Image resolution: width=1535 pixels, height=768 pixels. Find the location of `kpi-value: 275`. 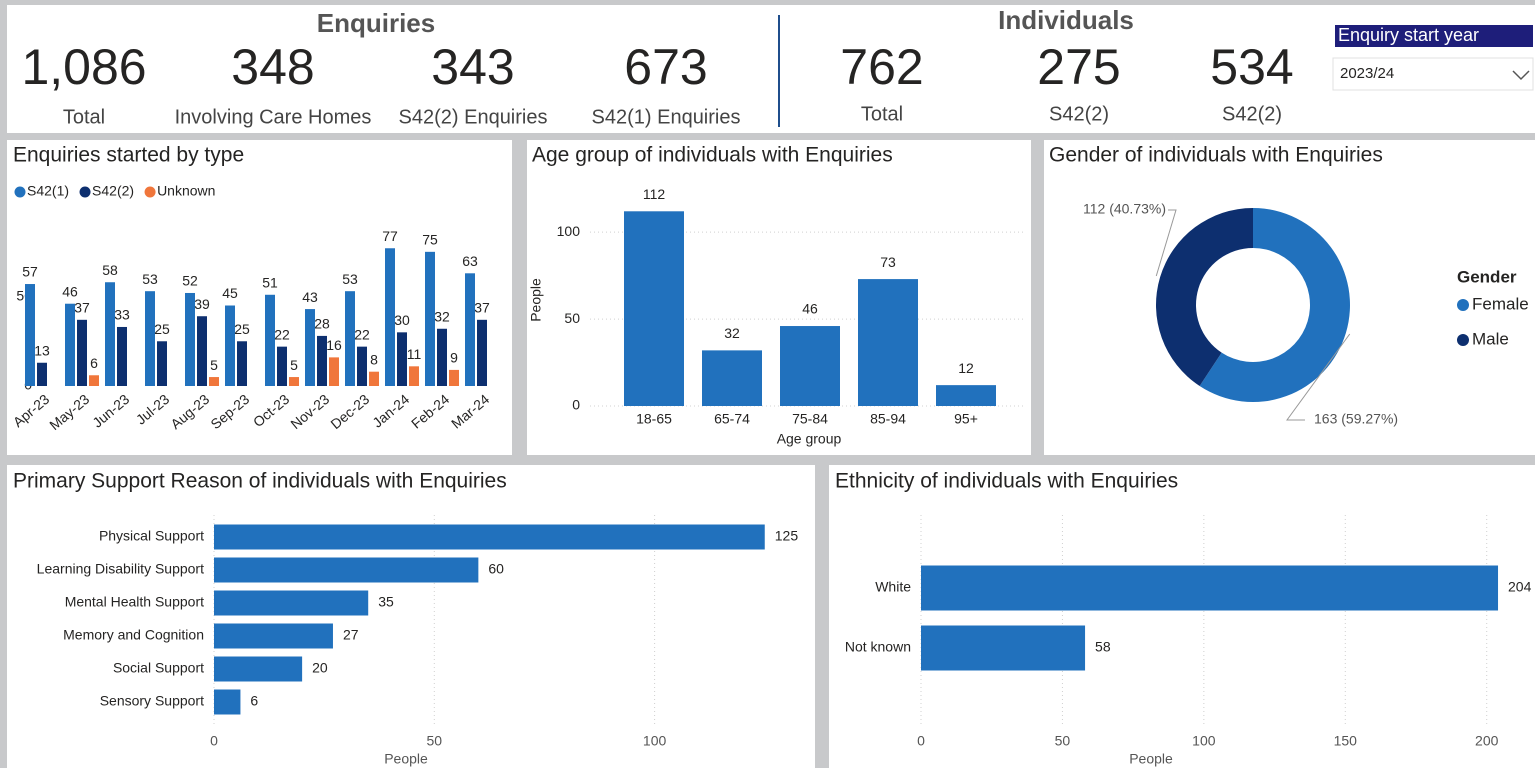

kpi-value: 275 is located at coordinates (1078, 67).